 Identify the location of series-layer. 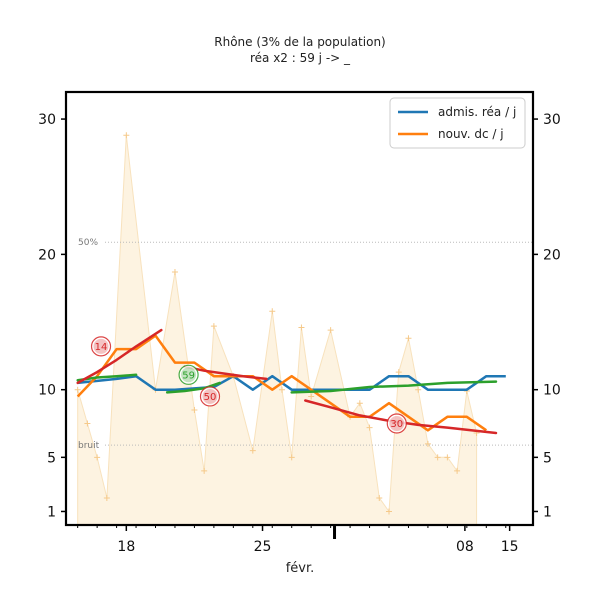
(291, 383).